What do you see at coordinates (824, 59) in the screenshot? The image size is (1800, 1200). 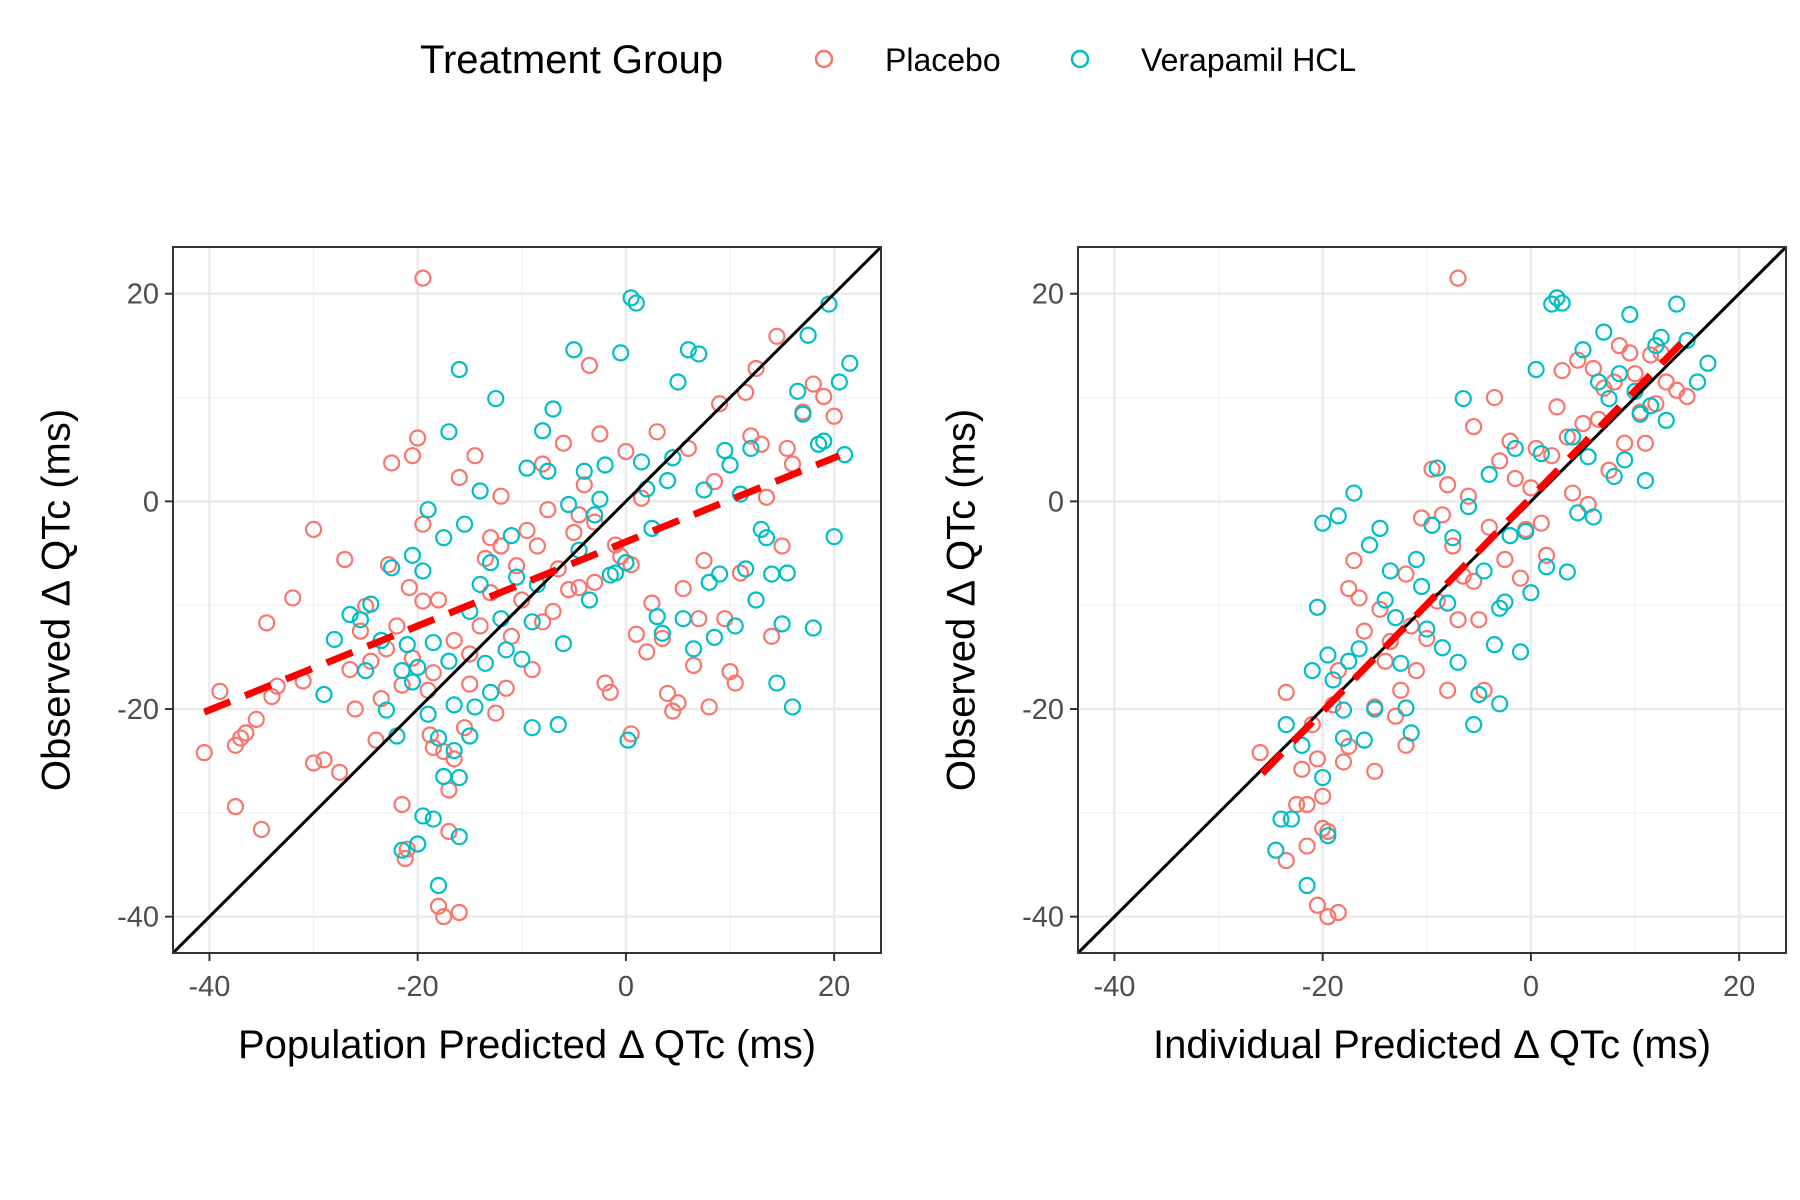 I see `legend-key-placebo` at bounding box center [824, 59].